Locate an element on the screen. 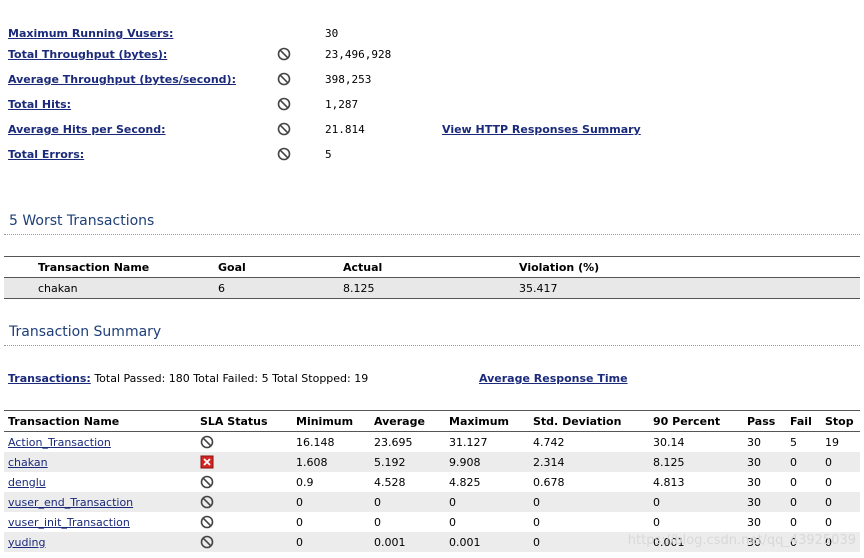 This screenshot has width=864, height=558. stat-row: Total Hits: 1,287 is located at coordinates (432, 106).